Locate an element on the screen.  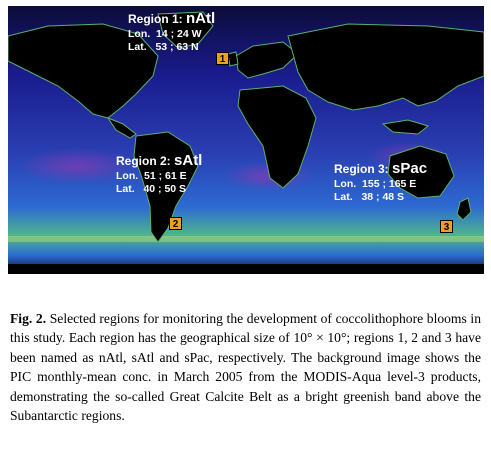
region-3-lon-value: 155 ; 165 E is located at coordinates (389, 184).